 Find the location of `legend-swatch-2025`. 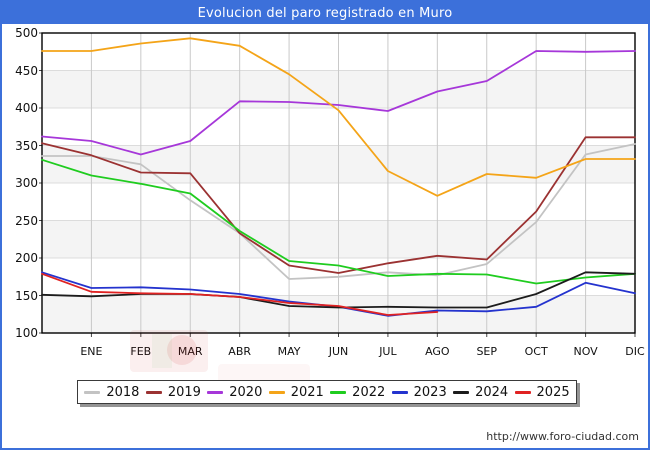

legend-swatch-2025 is located at coordinates (522, 392).